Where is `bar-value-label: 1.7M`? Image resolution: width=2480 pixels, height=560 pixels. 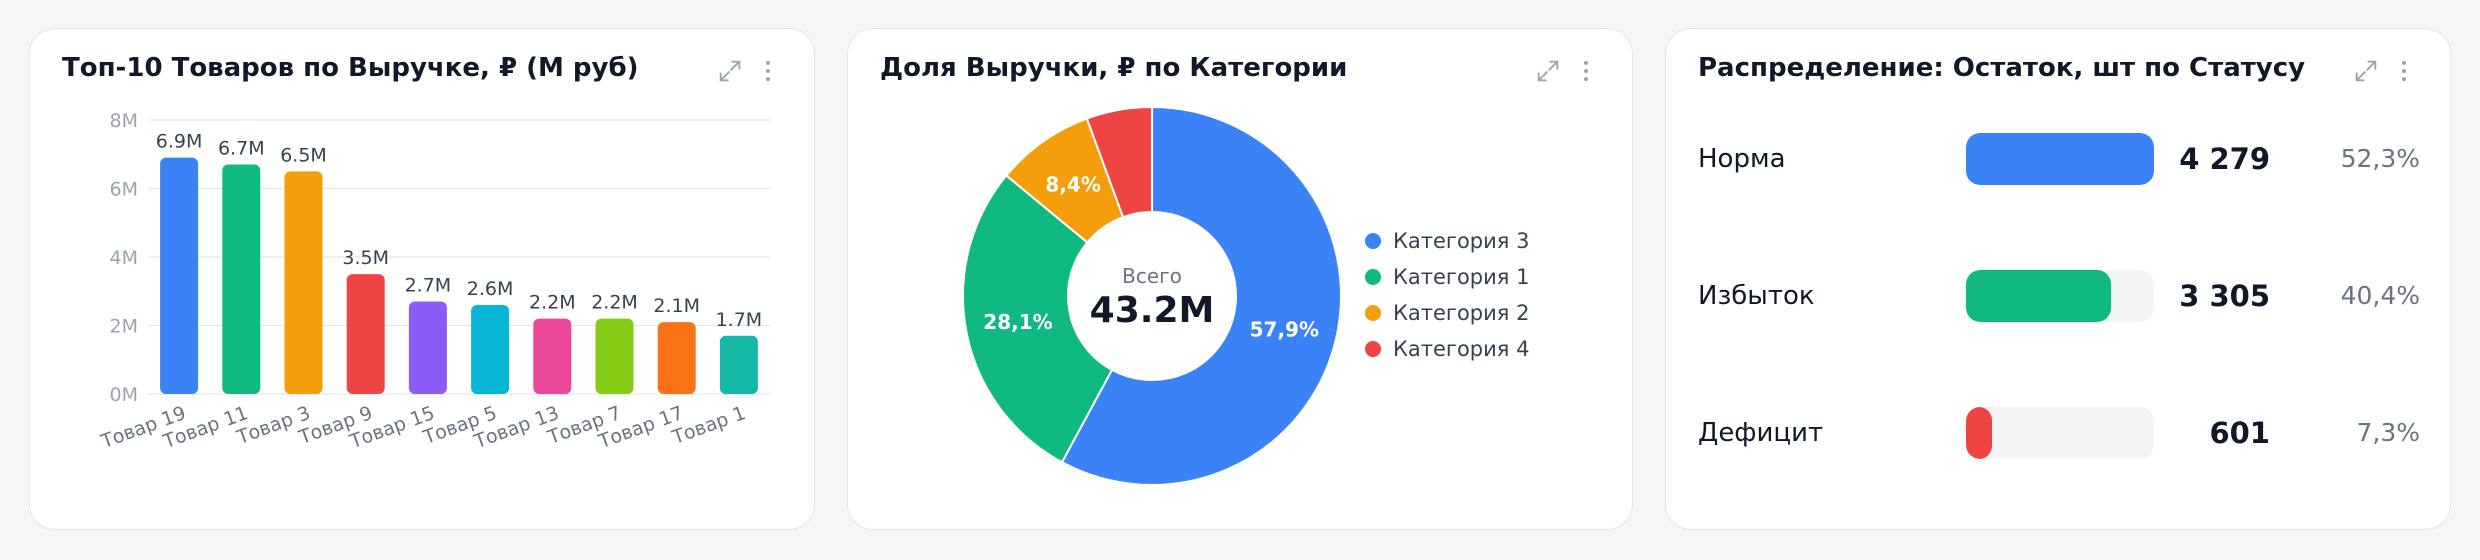
bar-value-label: 1.7M is located at coordinates (739, 320).